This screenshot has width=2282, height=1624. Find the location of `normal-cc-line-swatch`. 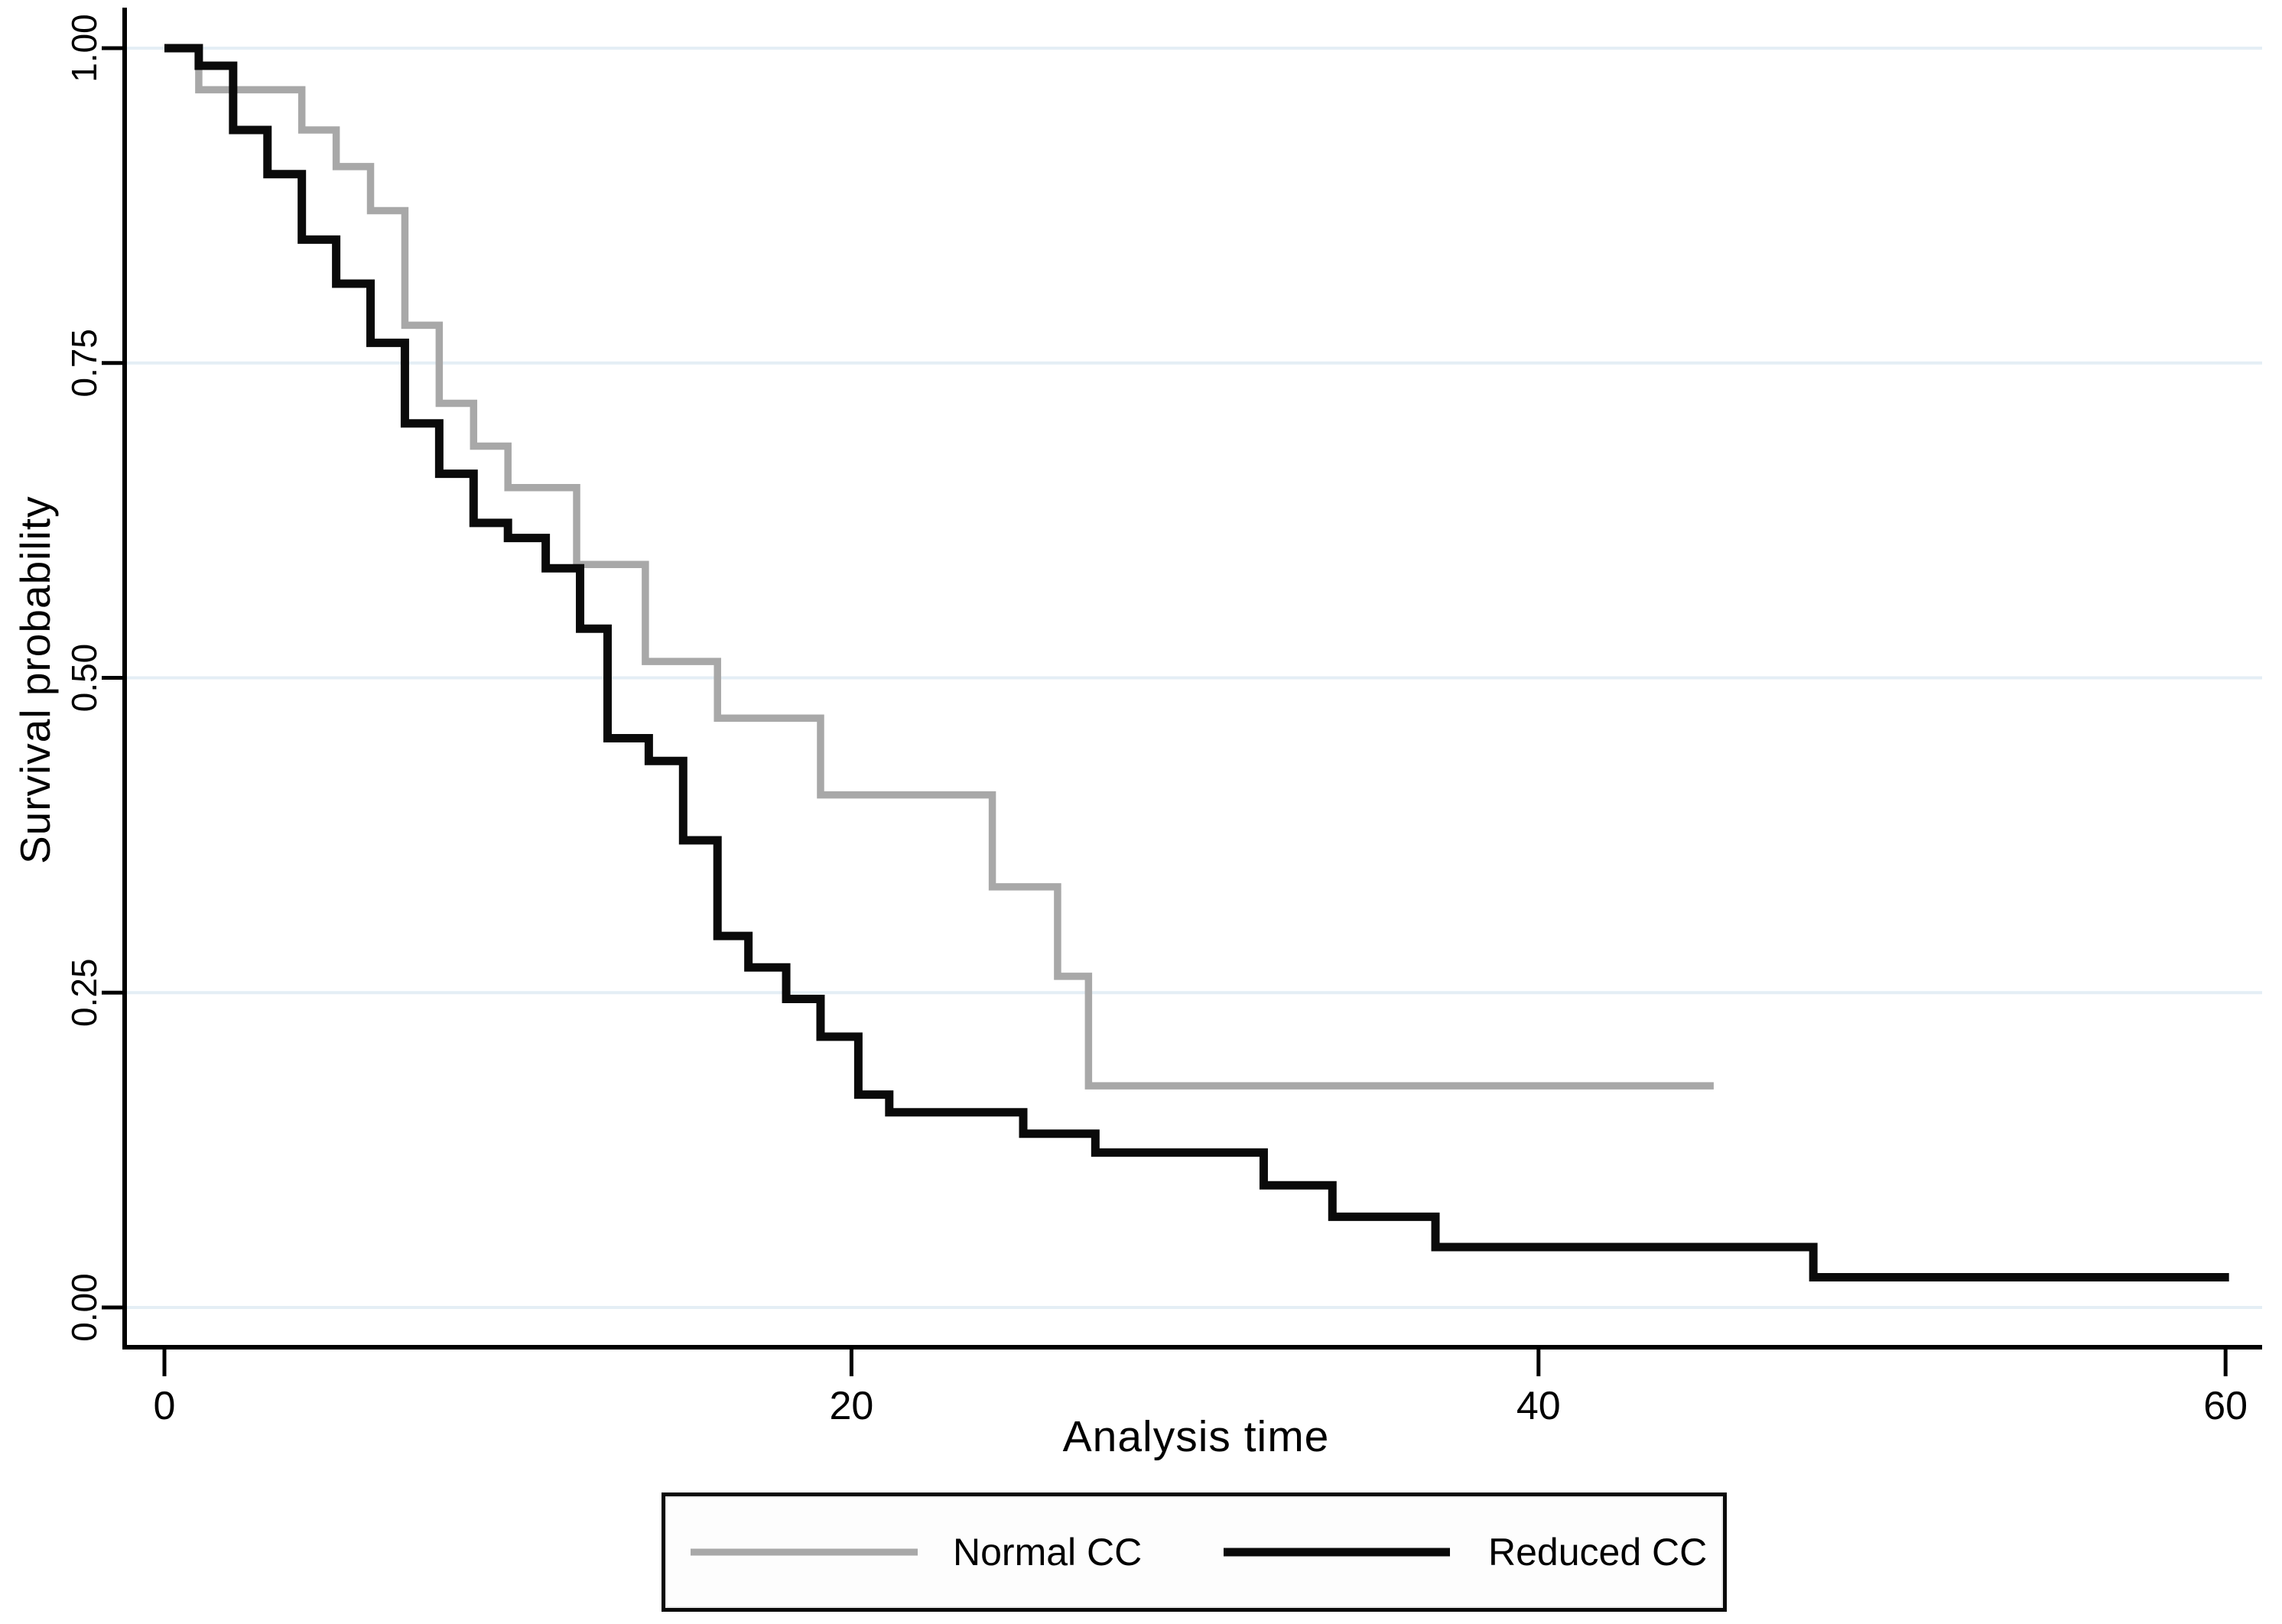

normal-cc-line-swatch is located at coordinates (804, 1552).